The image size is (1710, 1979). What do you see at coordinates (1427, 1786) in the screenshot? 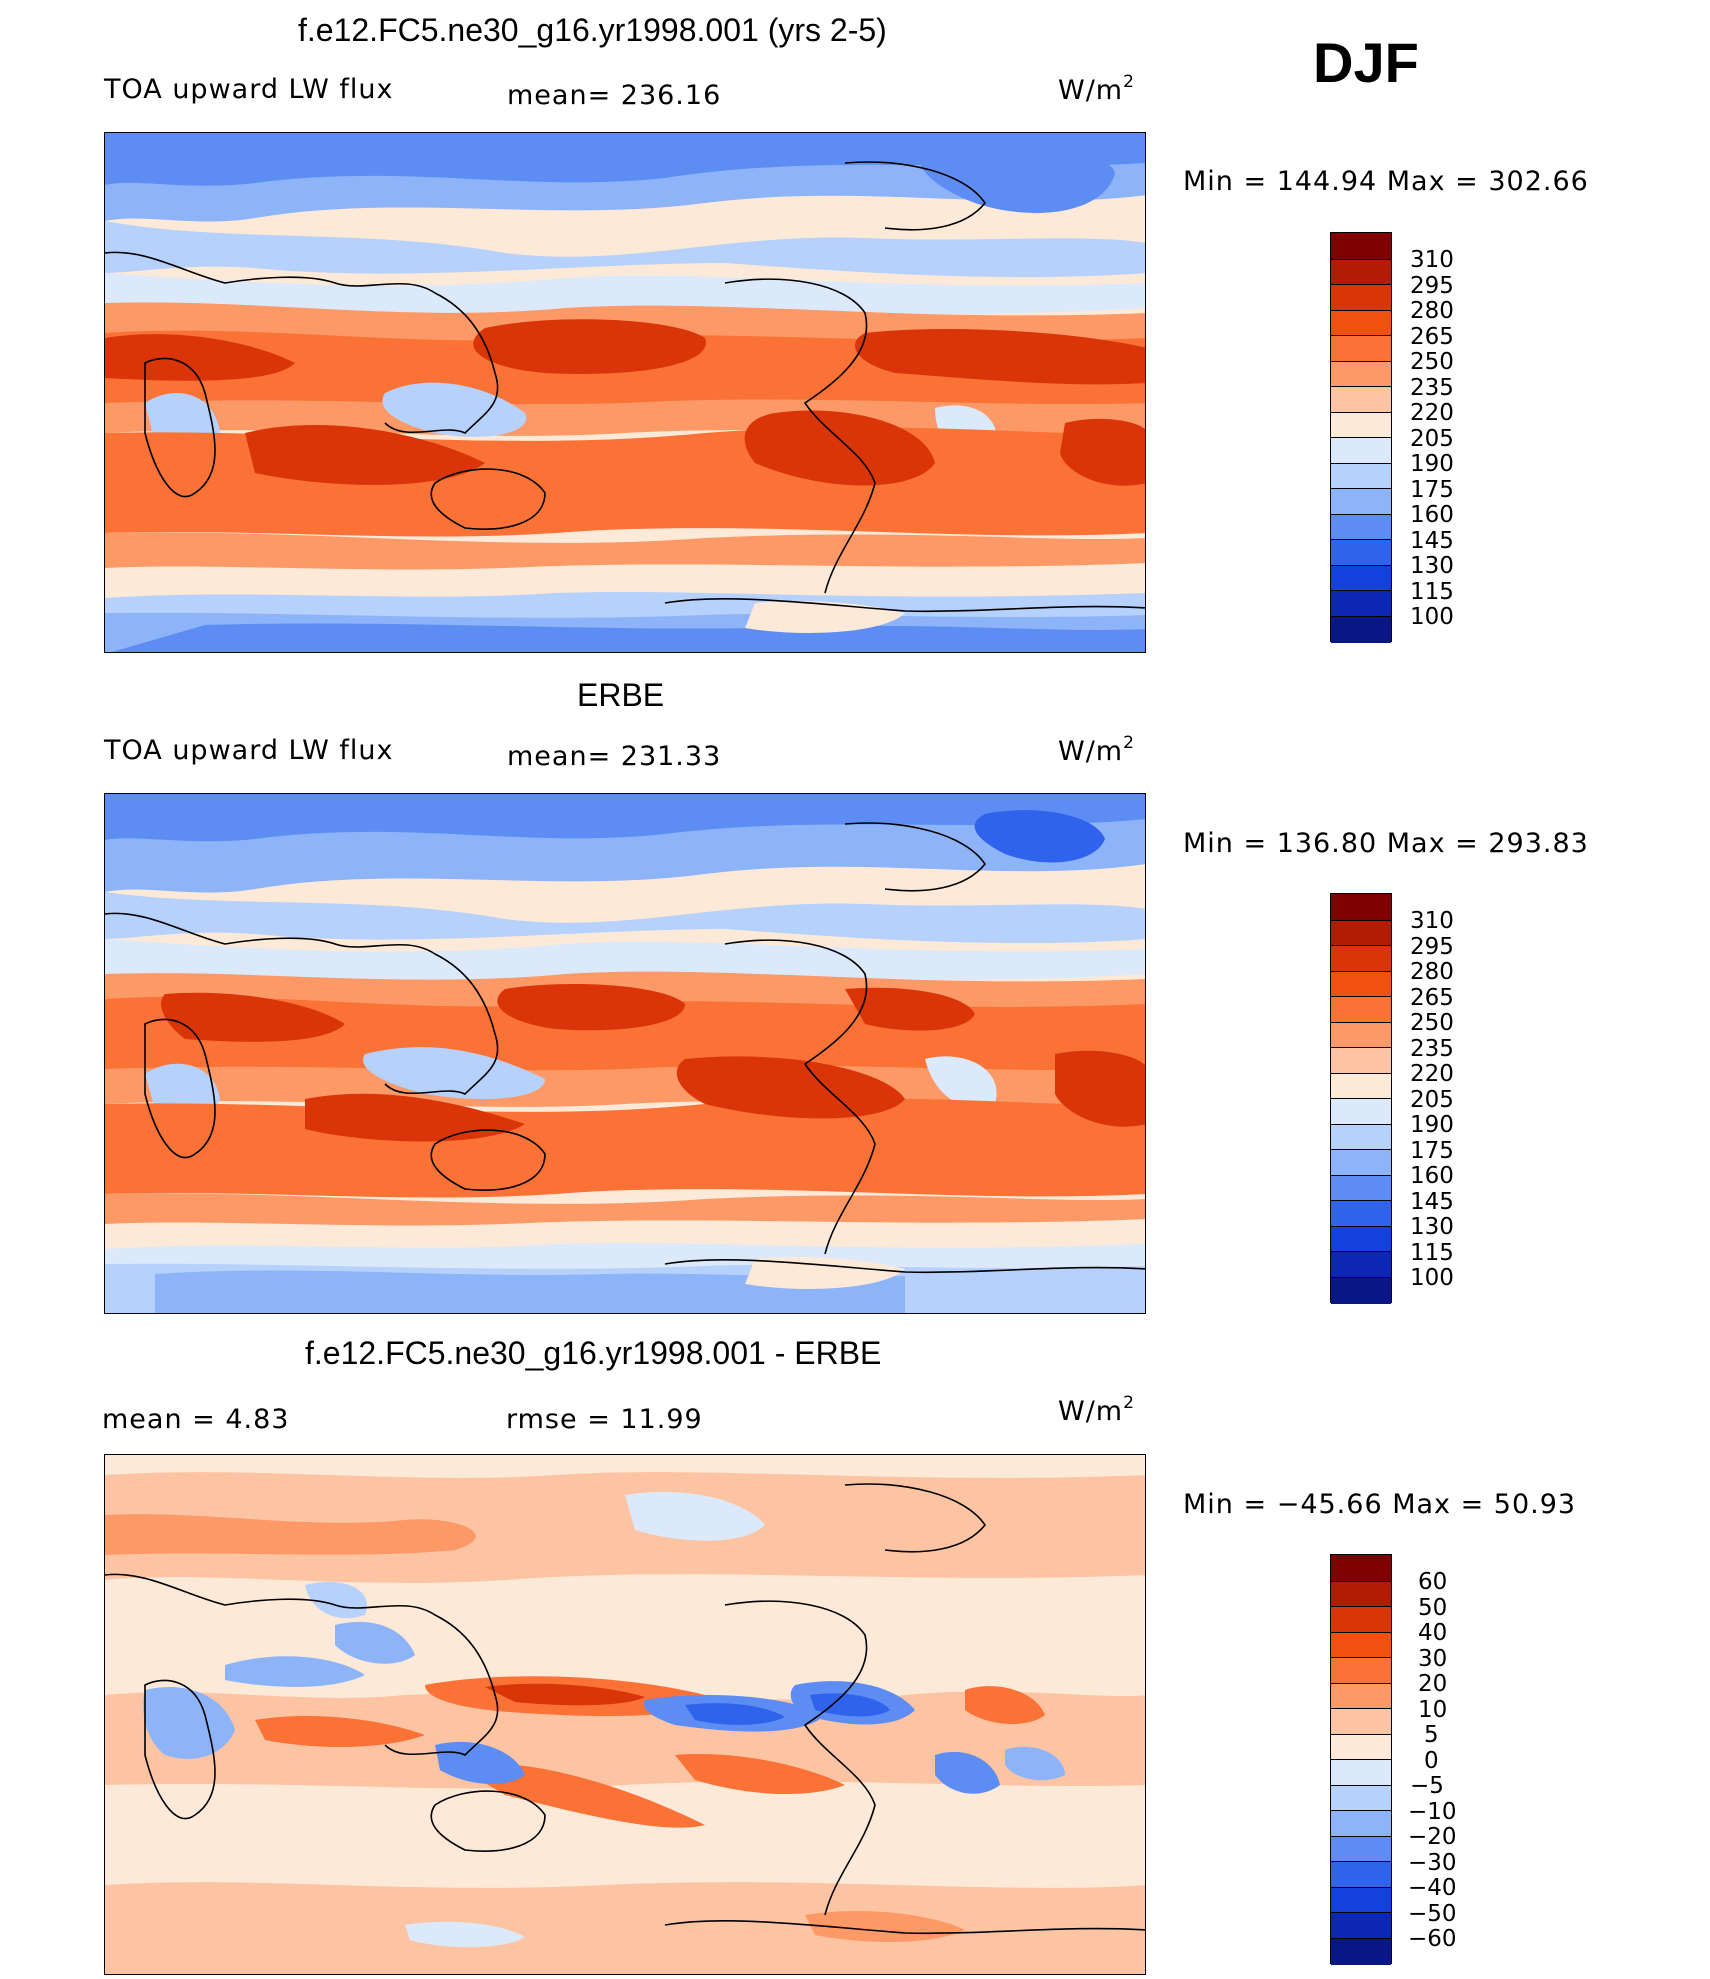
I see `colorbar-tick-label: −5` at bounding box center [1427, 1786].